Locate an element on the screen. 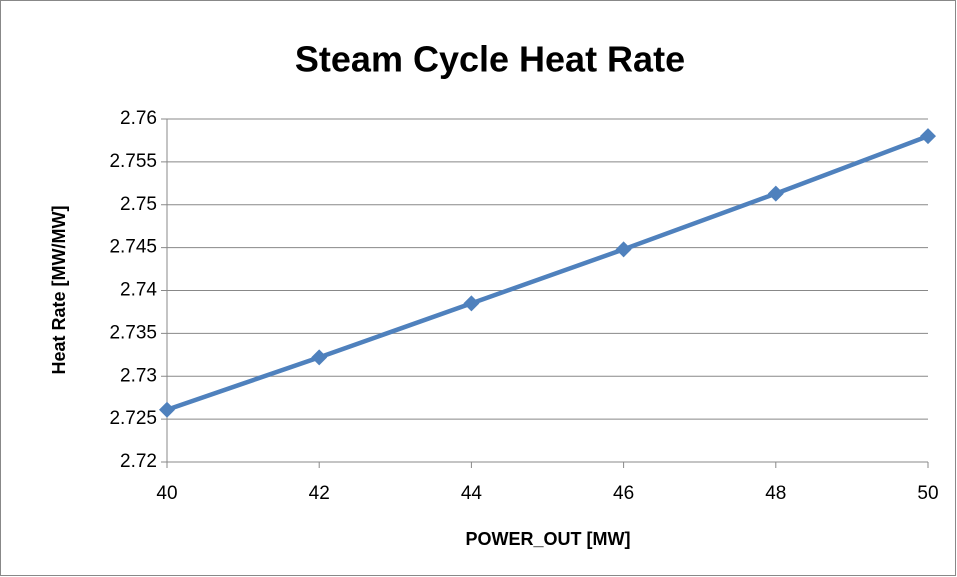  y-tick-label: 2.72 is located at coordinates (138, 461).